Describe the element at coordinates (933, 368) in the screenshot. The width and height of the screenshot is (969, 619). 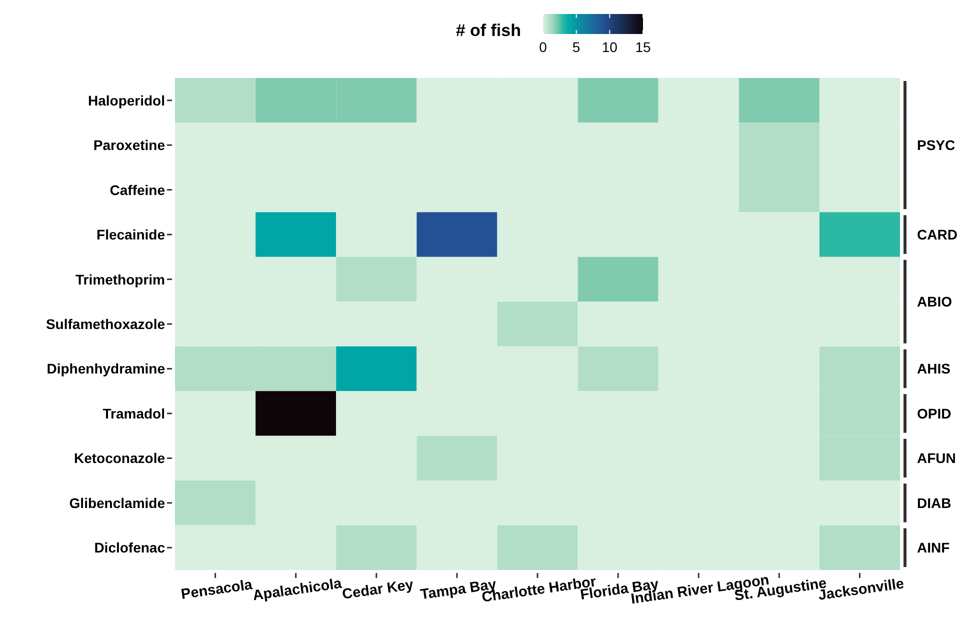
I see `text: AHIS` at that location.